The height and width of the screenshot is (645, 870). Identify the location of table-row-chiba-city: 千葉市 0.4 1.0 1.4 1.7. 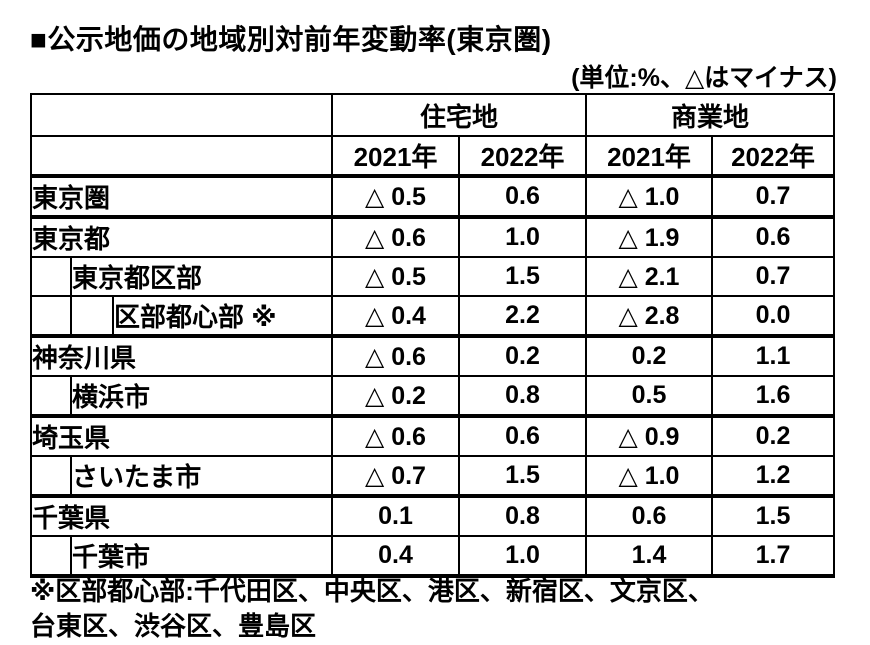
(432, 556).